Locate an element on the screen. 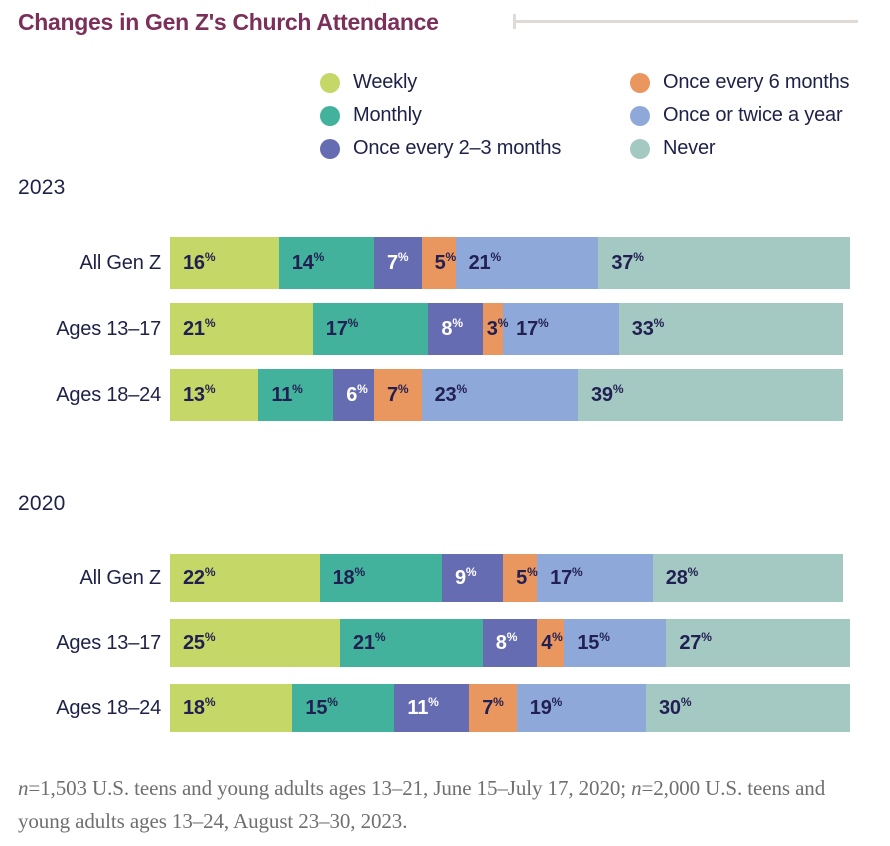  bar-segment-once-or-twice-a-year: 17% is located at coordinates (561, 329).